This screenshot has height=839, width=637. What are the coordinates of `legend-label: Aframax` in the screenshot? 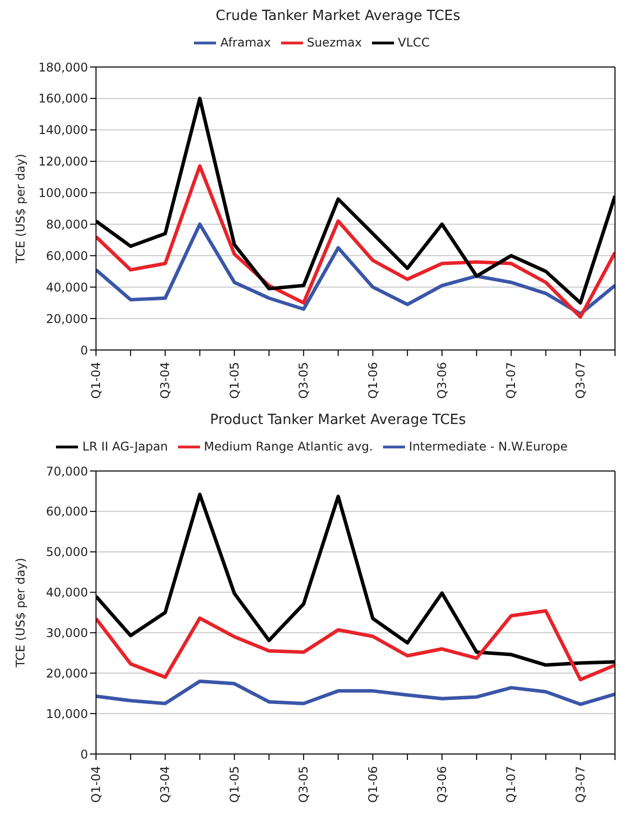 It's located at (245, 42).